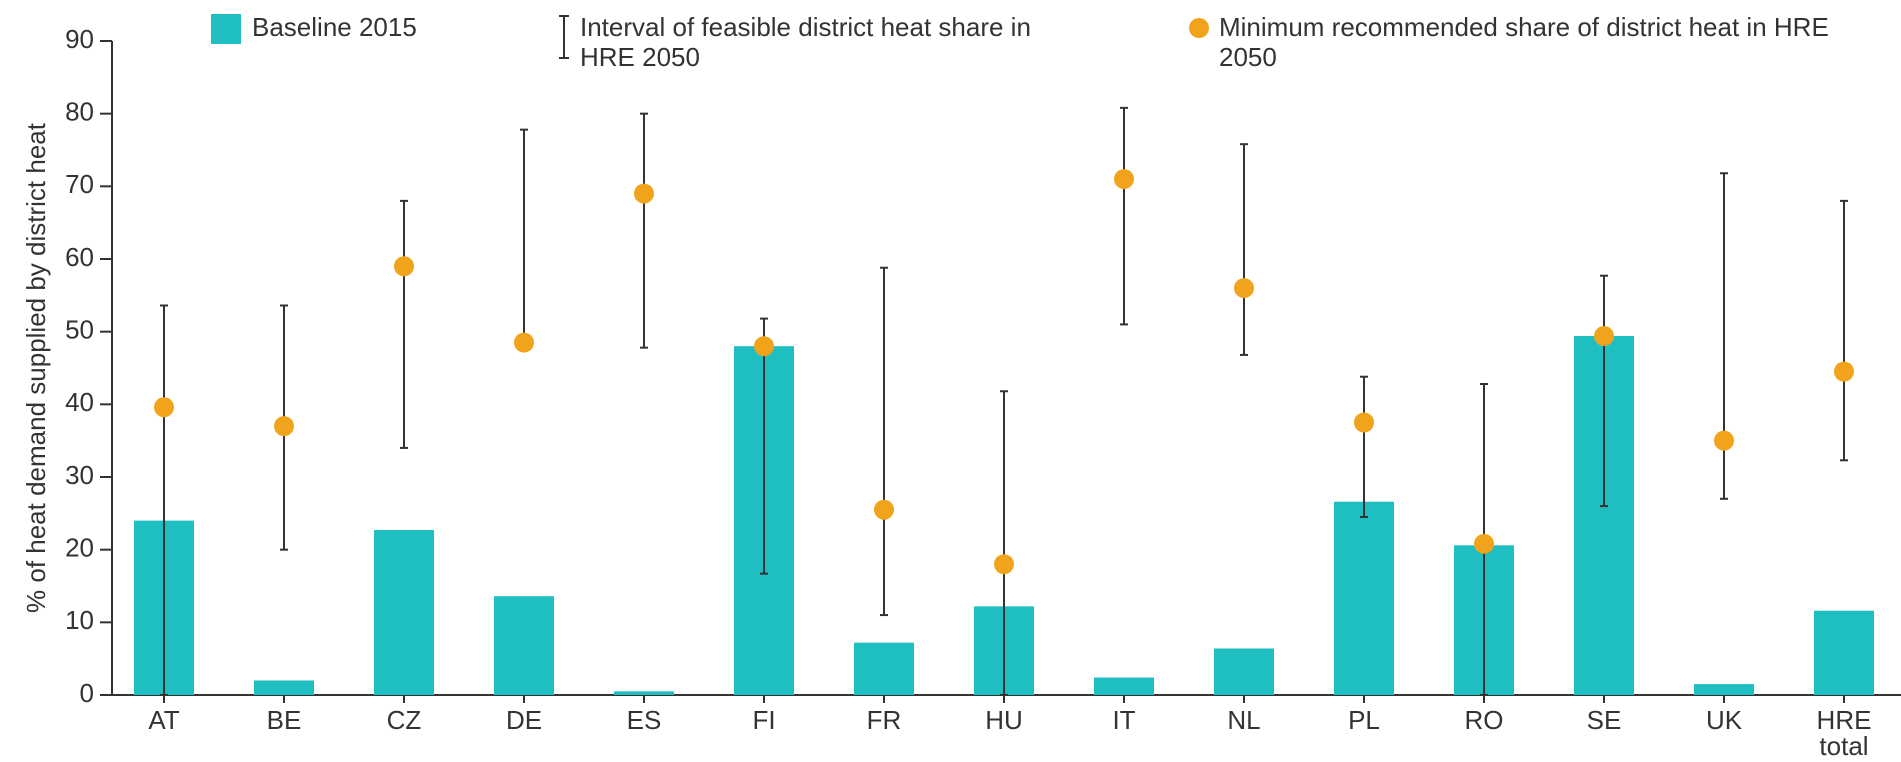 This screenshot has height=762, width=1901. I want to click on x-tick-label: UK, so click(1724, 720).